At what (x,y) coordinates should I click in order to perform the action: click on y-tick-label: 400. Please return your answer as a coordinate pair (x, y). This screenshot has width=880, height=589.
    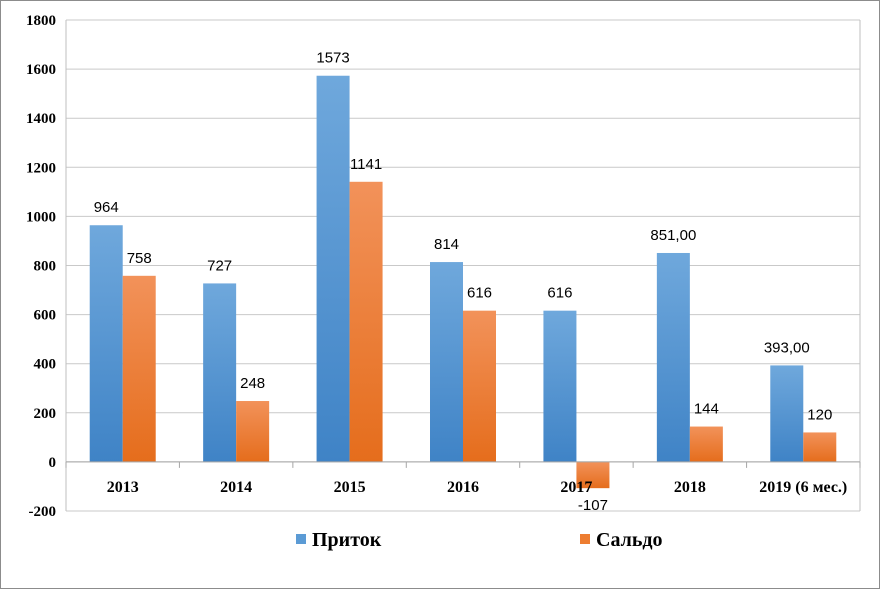
    Looking at the image, I should click on (45, 365).